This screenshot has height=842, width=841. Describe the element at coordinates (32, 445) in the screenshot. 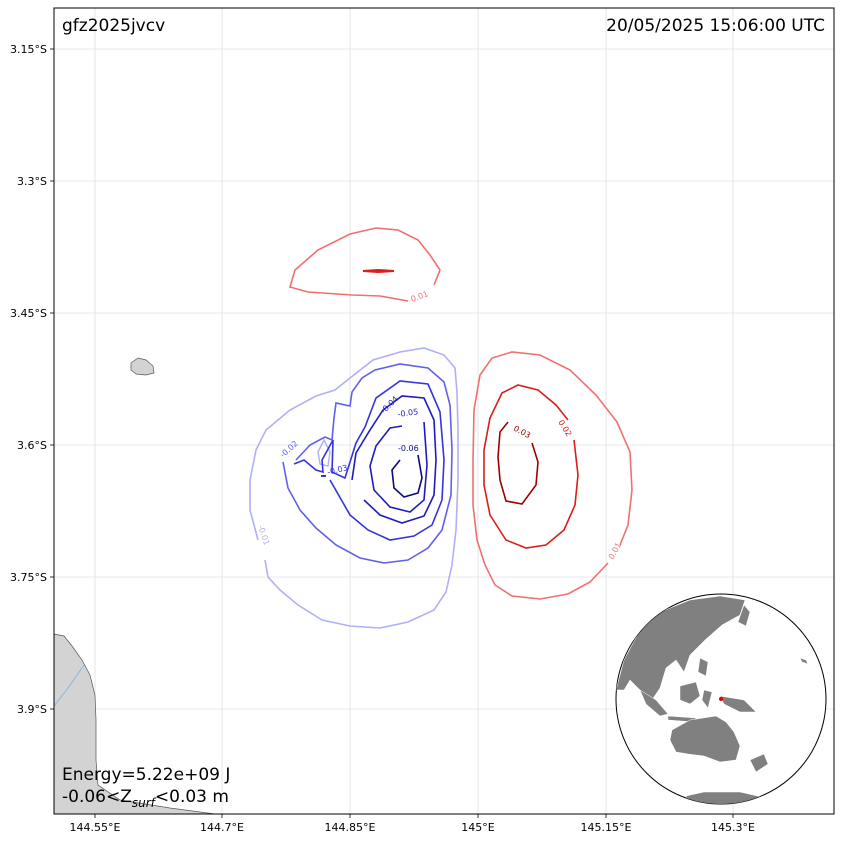

I see `y-tick-label: 3.6°S` at that location.